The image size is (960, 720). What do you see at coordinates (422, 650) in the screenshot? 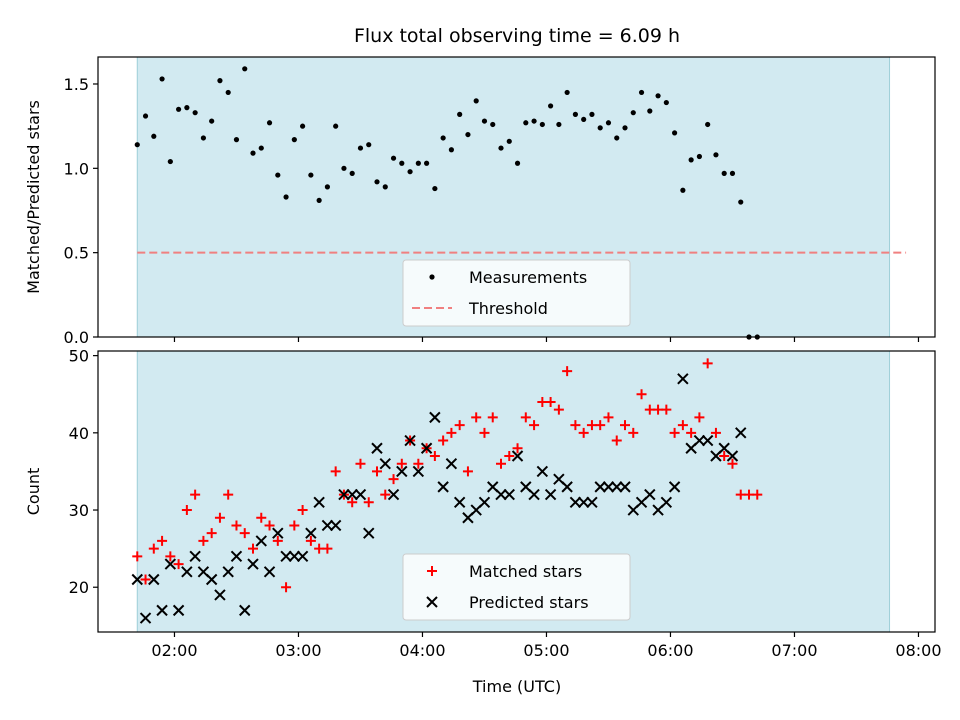
I see `x-tick-label: 04:00` at bounding box center [422, 650].